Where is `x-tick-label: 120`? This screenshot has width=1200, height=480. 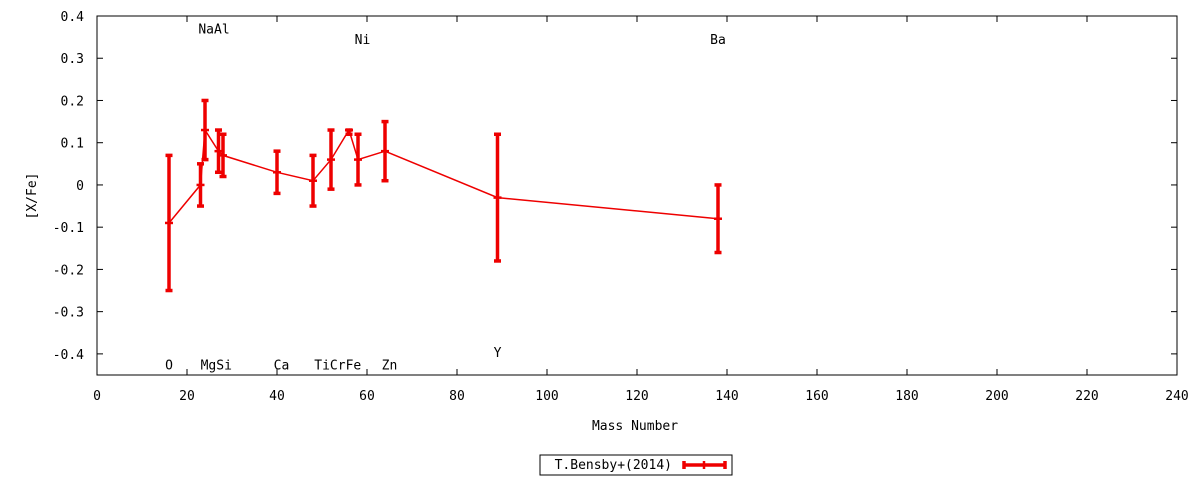 x-tick-label: 120 is located at coordinates (636, 396).